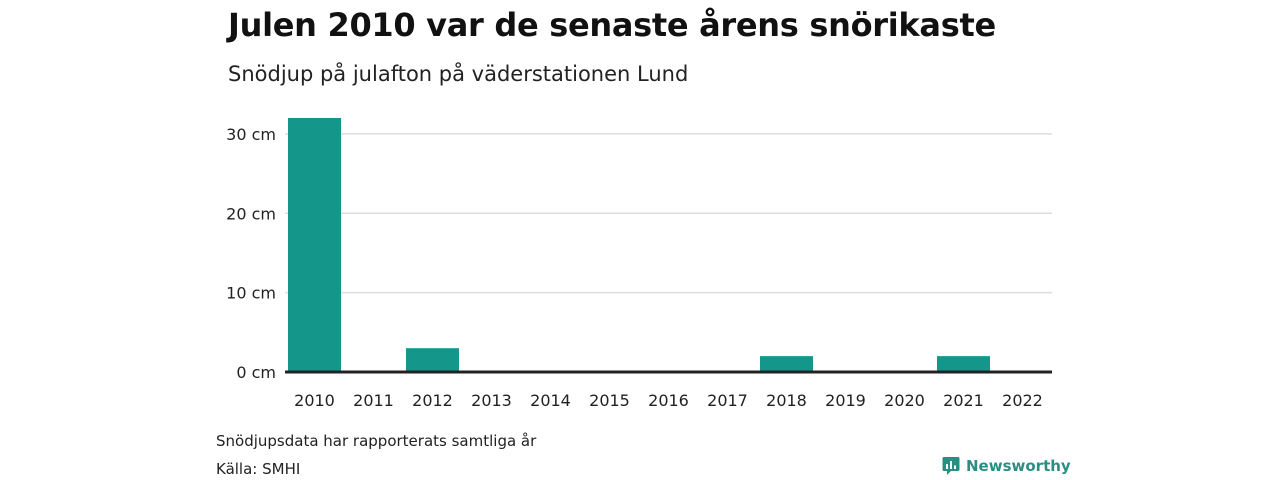  What do you see at coordinates (251, 134) in the screenshot?
I see `y-tick-label: 30 cm` at bounding box center [251, 134].